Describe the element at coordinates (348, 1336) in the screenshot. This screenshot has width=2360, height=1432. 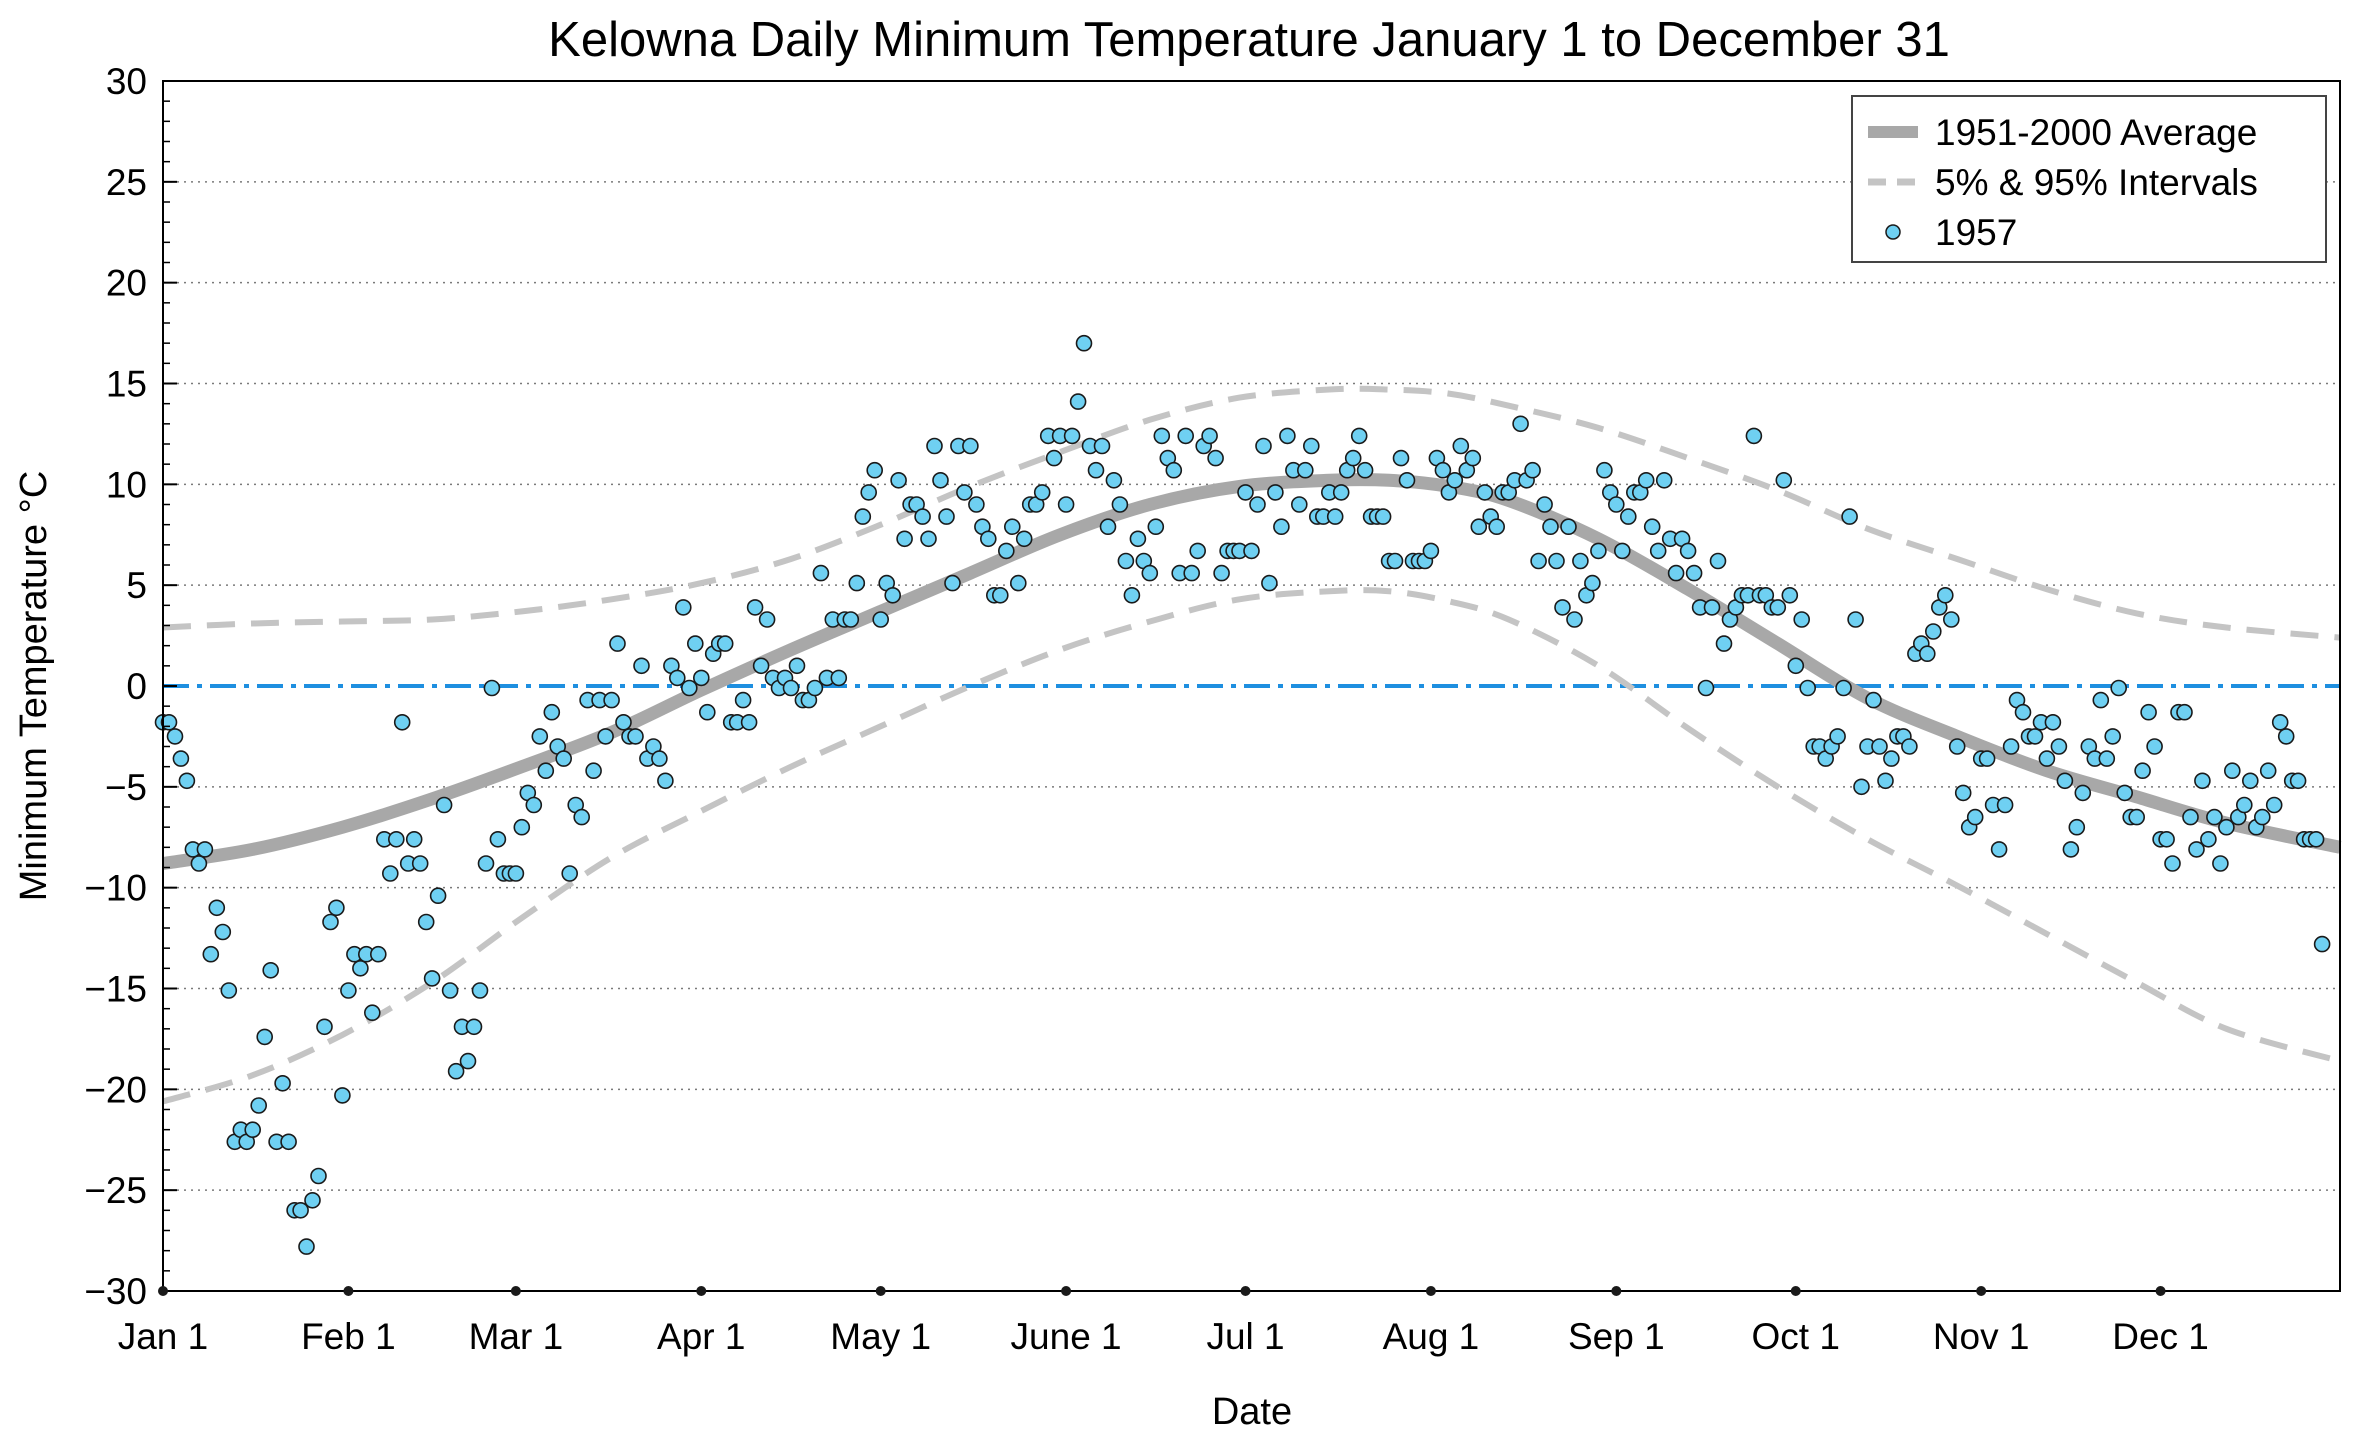
I see `x-tick-label: Feb 1` at that location.